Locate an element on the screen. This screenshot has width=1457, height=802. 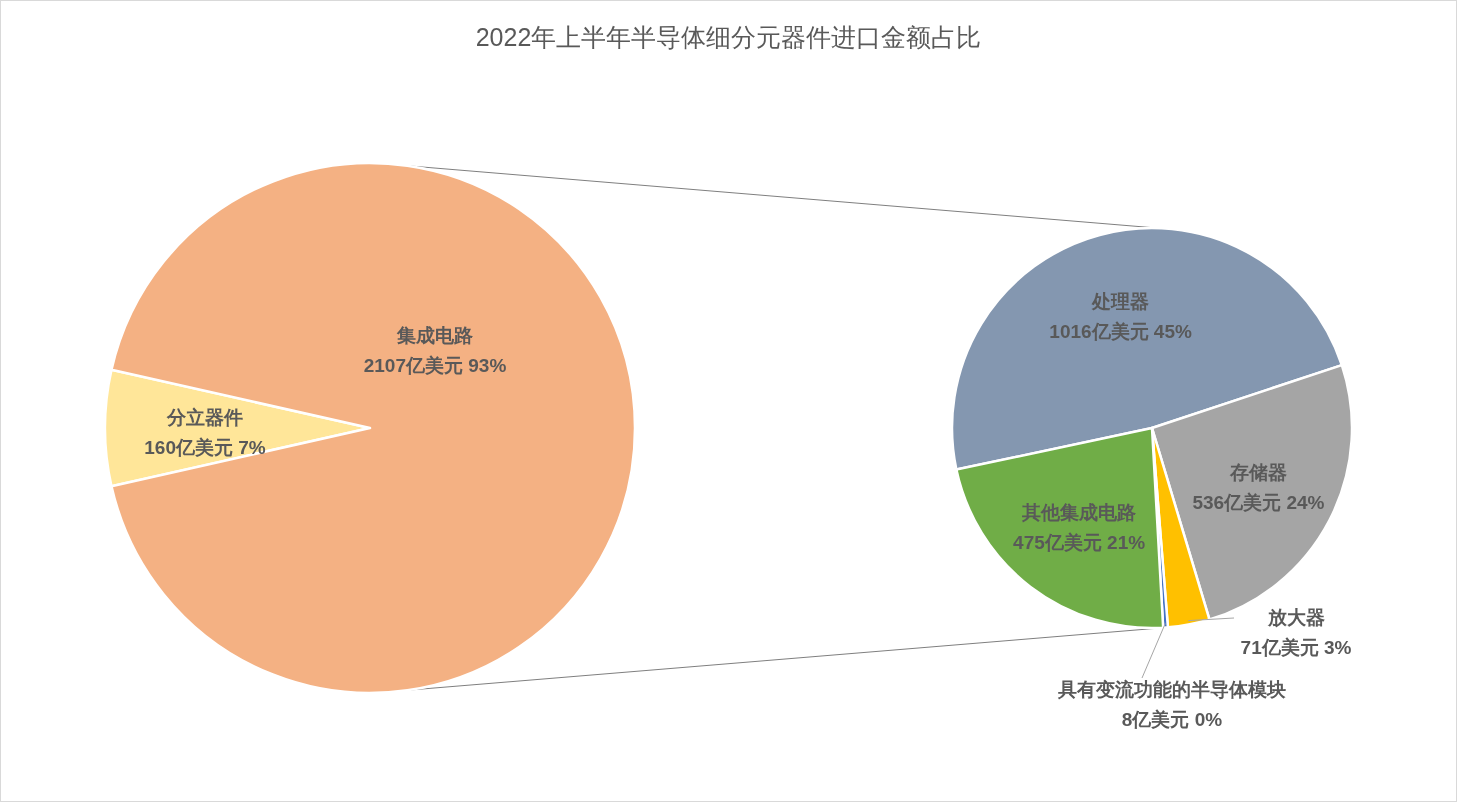
data-label: 160亿美元 7% is located at coordinates (205, 447).